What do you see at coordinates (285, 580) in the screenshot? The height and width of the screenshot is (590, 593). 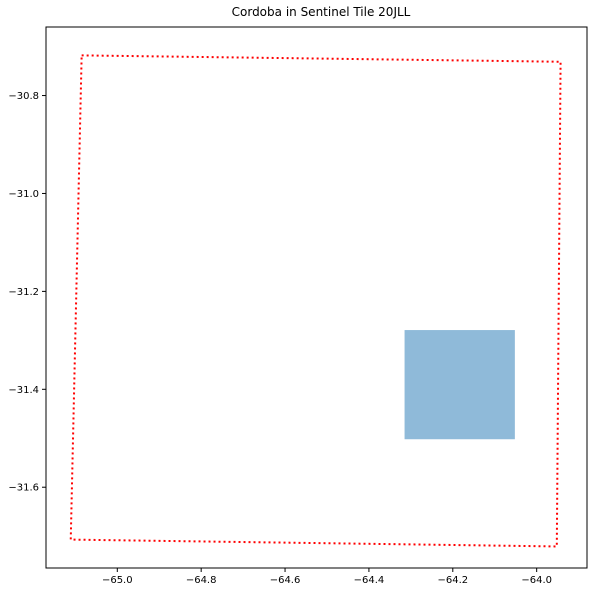 I see `x-tick-label: −64.6` at bounding box center [285, 580].